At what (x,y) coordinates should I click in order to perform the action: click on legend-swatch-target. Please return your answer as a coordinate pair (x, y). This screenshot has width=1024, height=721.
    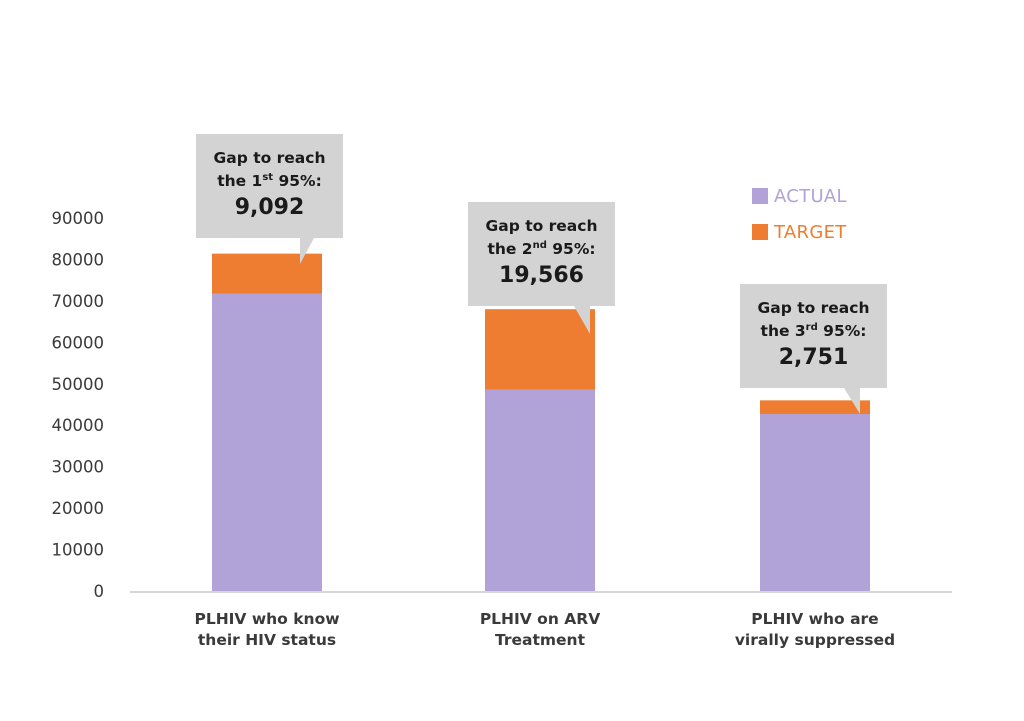
    Looking at the image, I should click on (760, 232).